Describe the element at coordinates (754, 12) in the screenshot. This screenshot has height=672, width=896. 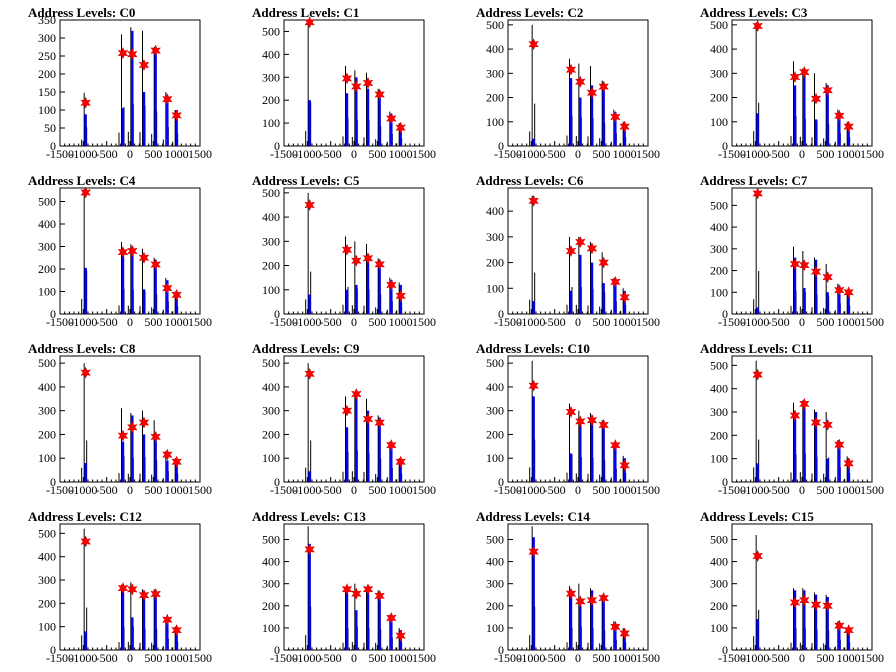
I see `panel-title: Address Levels: C3` at that location.